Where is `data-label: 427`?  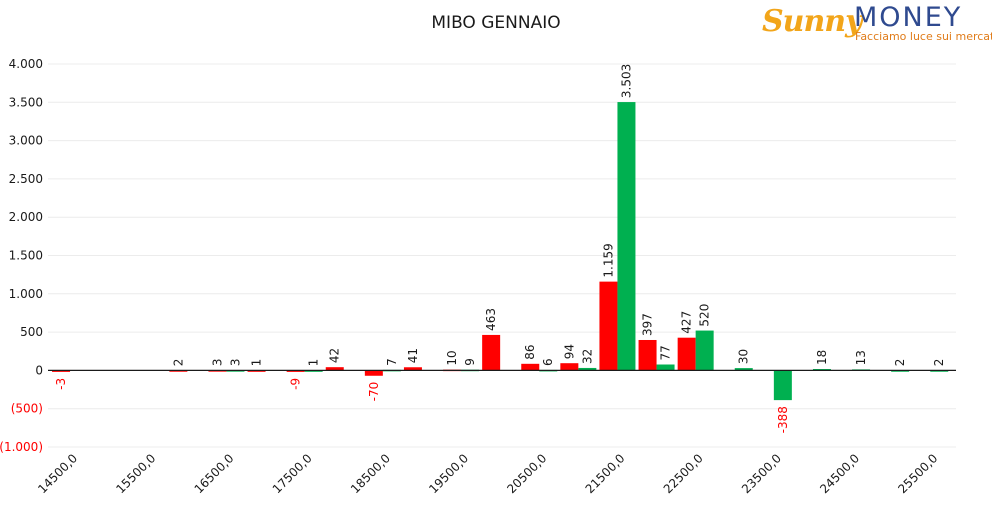 data-label: 427 is located at coordinates (687, 322).